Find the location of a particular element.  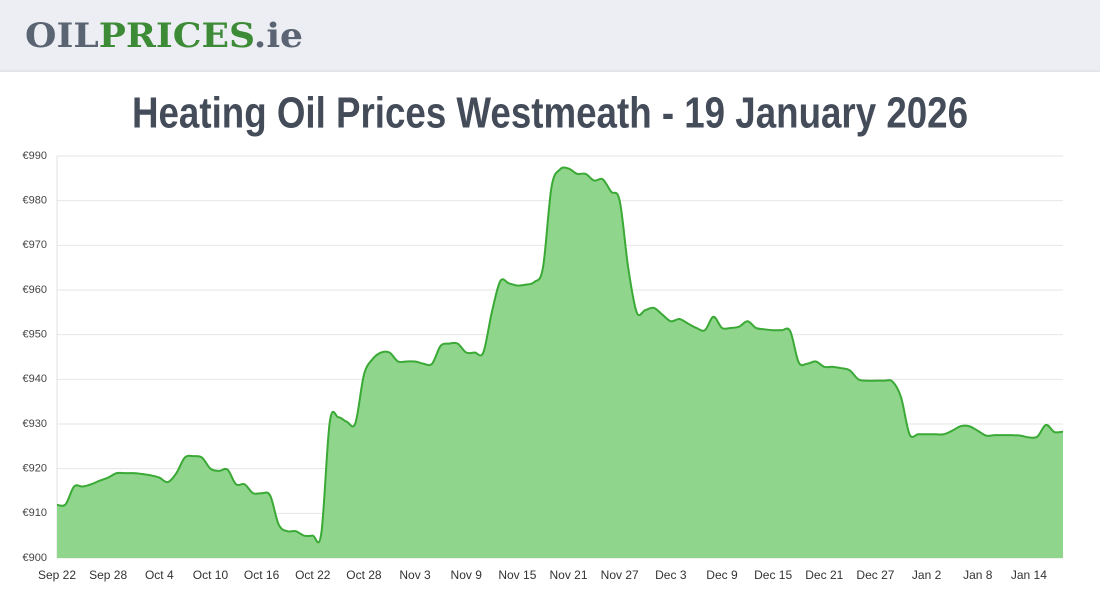

y-tick-label: €910 is located at coordinates (35, 513).